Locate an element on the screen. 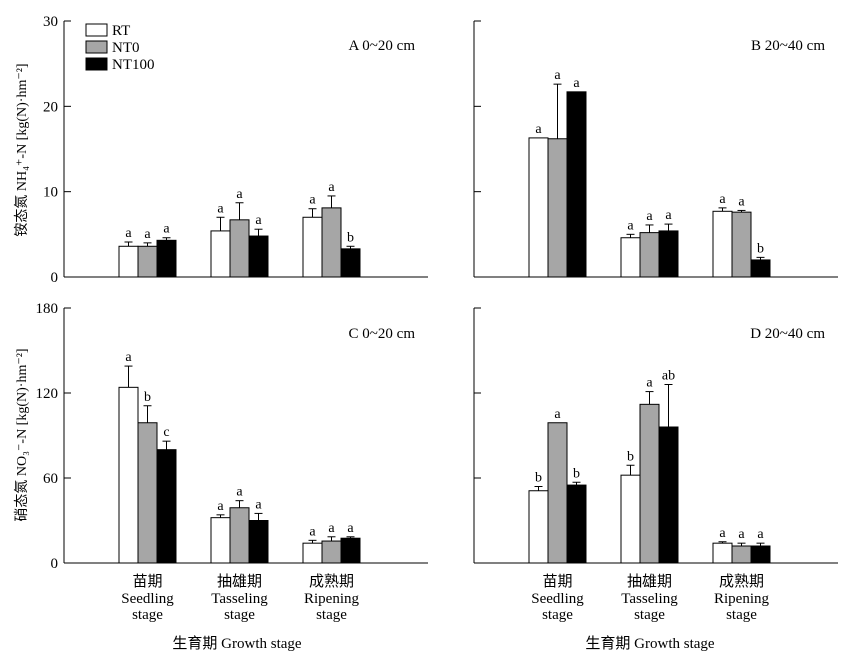 The image size is (864, 665). significance-letter: c is located at coordinates (166, 432).